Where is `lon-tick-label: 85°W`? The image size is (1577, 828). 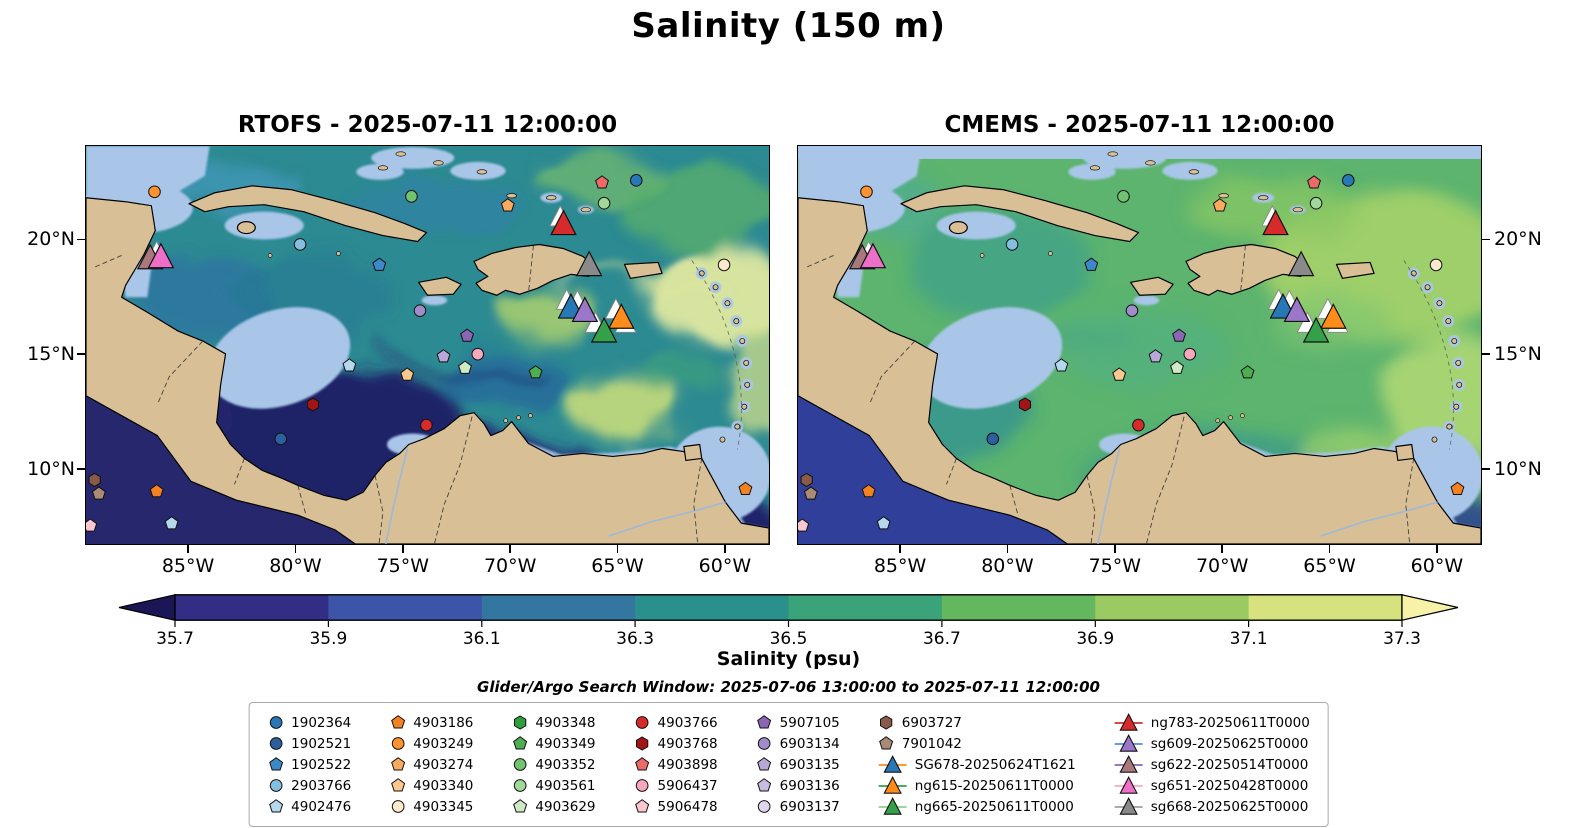 lon-tick-label: 85°W is located at coordinates (188, 566).